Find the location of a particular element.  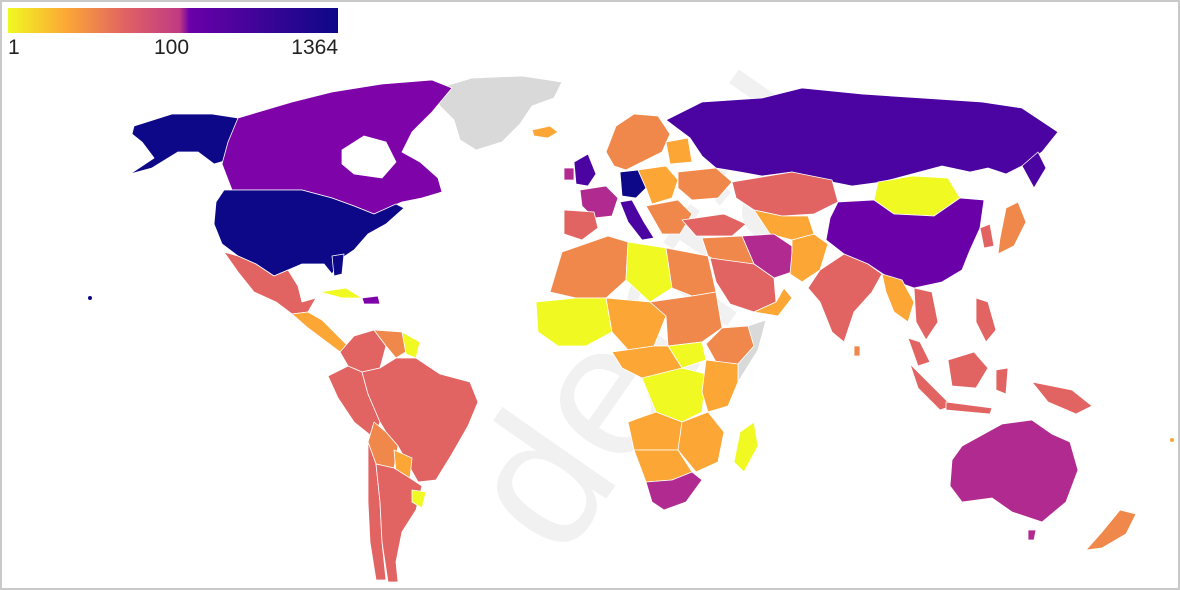

region-brazil is located at coordinates (420, 420).